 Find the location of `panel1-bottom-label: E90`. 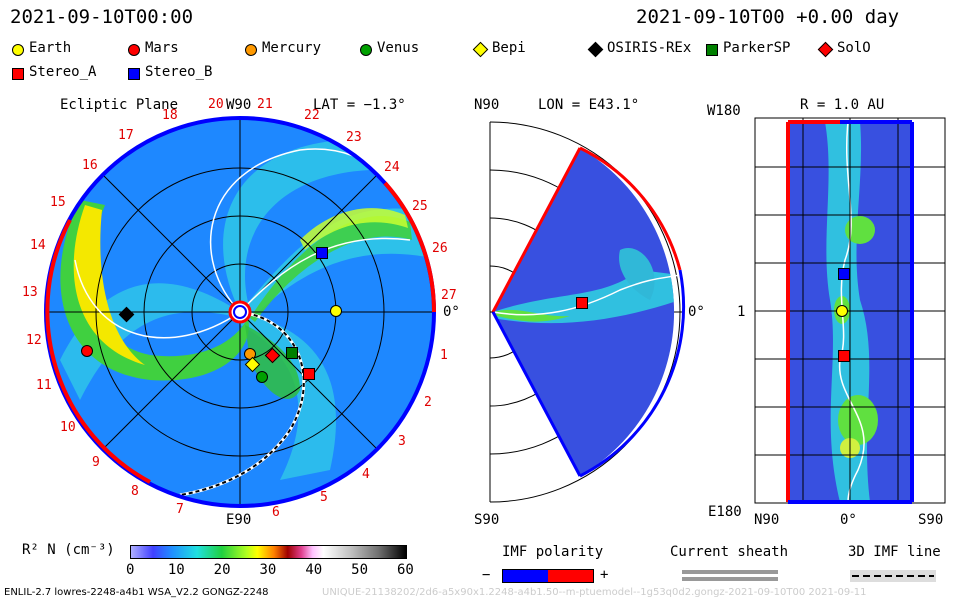

panel1-bottom-label: E90 is located at coordinates (239, 520).